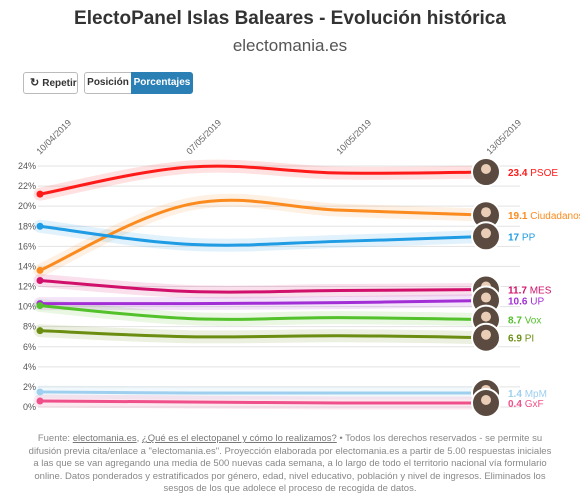 This screenshot has width=580, height=500. I want to click on series-end-label: 11.7 MES, so click(530, 291).